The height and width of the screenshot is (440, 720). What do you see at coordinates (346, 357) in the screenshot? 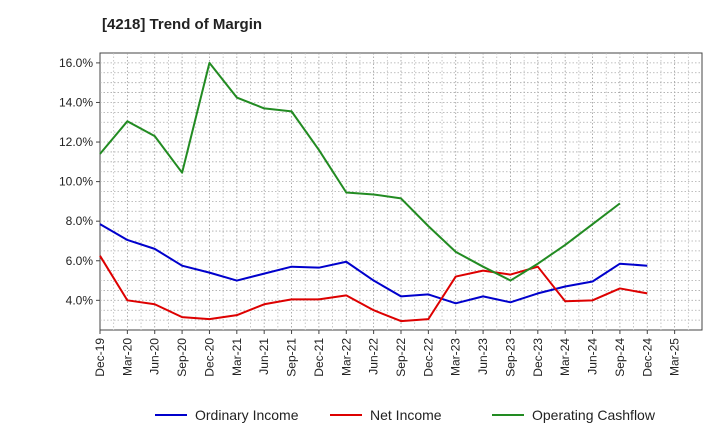
I see `x-tick-label: Mar-22` at bounding box center [346, 357].